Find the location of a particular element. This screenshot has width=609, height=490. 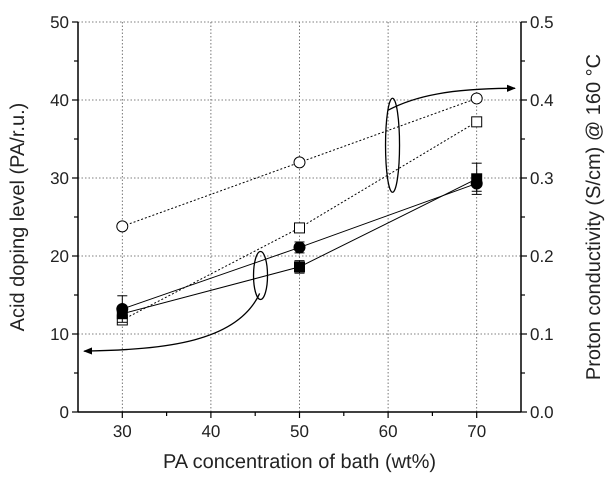

y-axis-title: Acid doping level (PA/r.u.) is located at coordinates (18, 217).